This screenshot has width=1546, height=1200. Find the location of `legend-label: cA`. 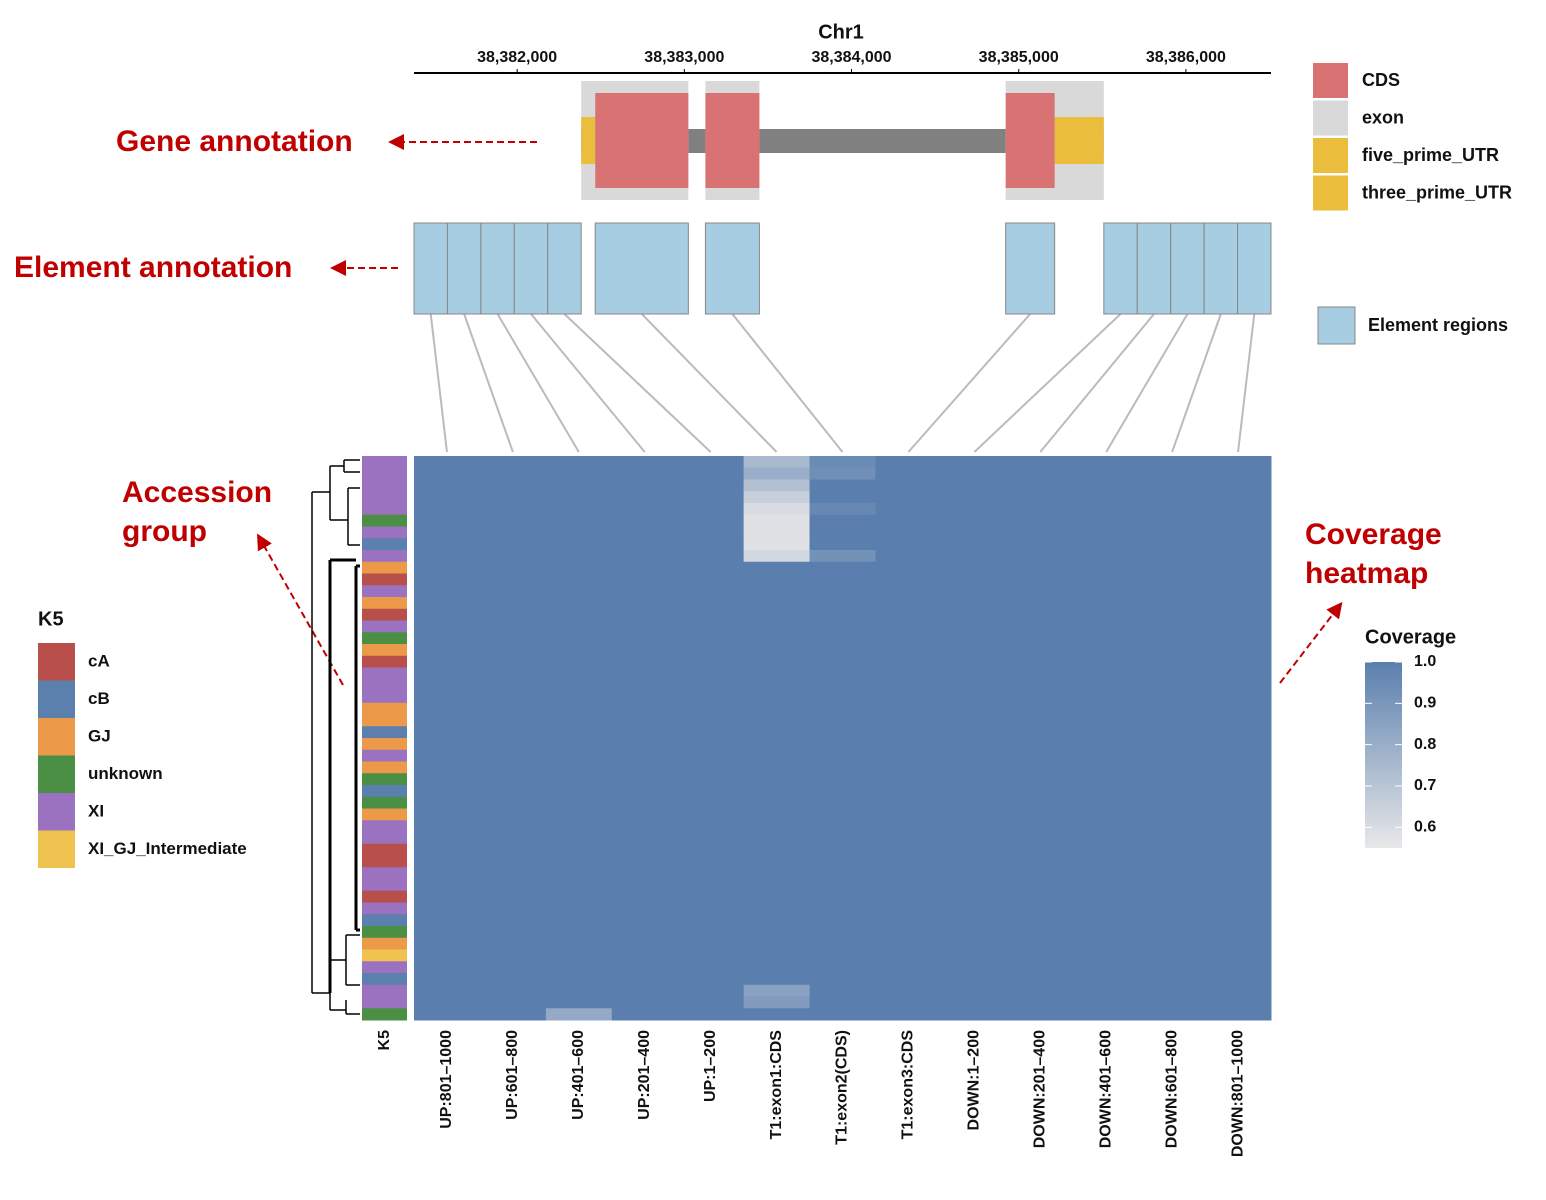

legend-label: cA is located at coordinates (99, 660).